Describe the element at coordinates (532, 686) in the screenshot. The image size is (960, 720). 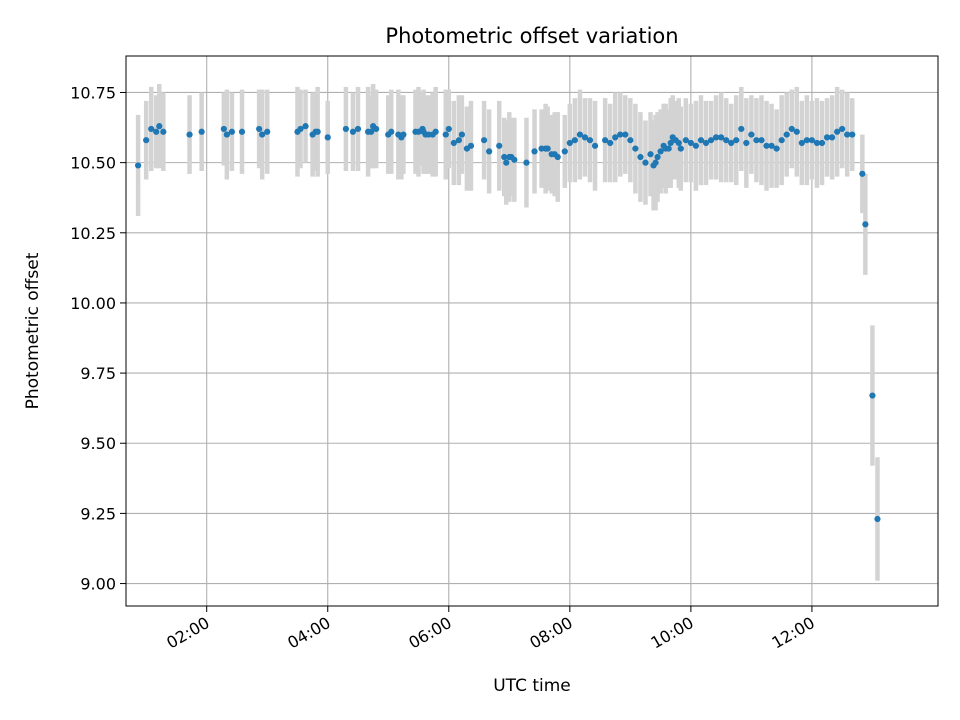
I see `x-axis-label: UTC time` at that location.